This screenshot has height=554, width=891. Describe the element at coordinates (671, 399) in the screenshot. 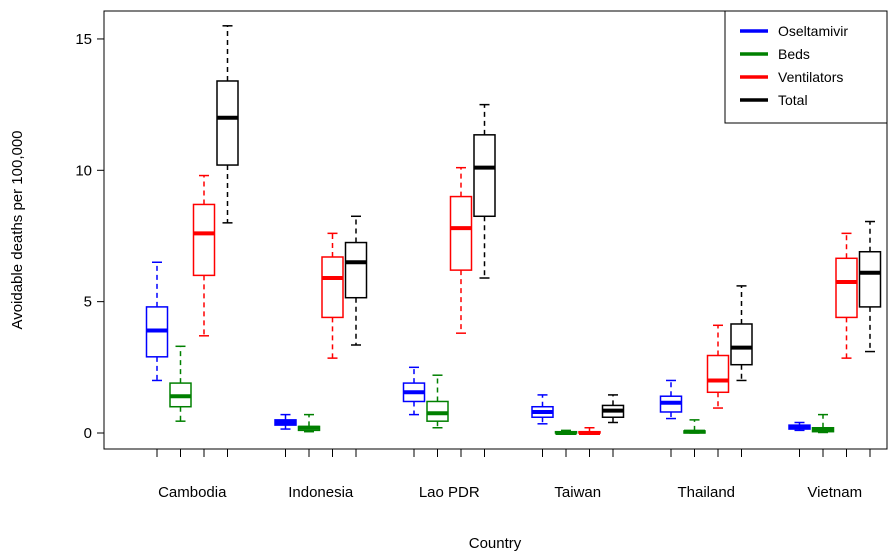

I see `box-oseltamivir-thailand` at that location.